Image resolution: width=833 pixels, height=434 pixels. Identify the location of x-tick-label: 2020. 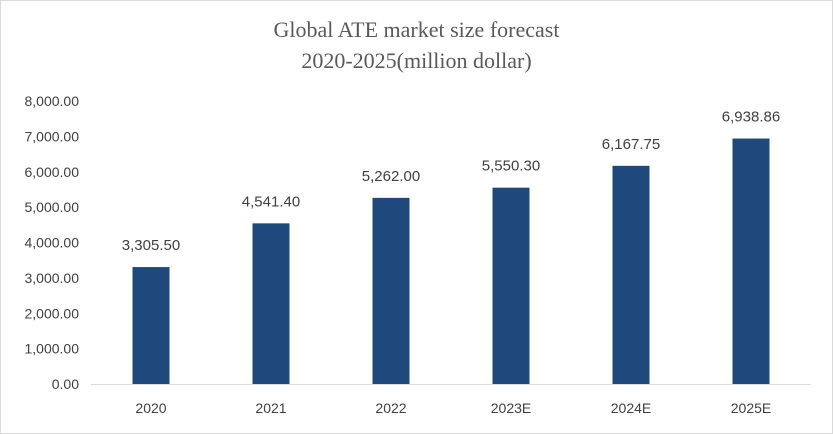
(150, 408).